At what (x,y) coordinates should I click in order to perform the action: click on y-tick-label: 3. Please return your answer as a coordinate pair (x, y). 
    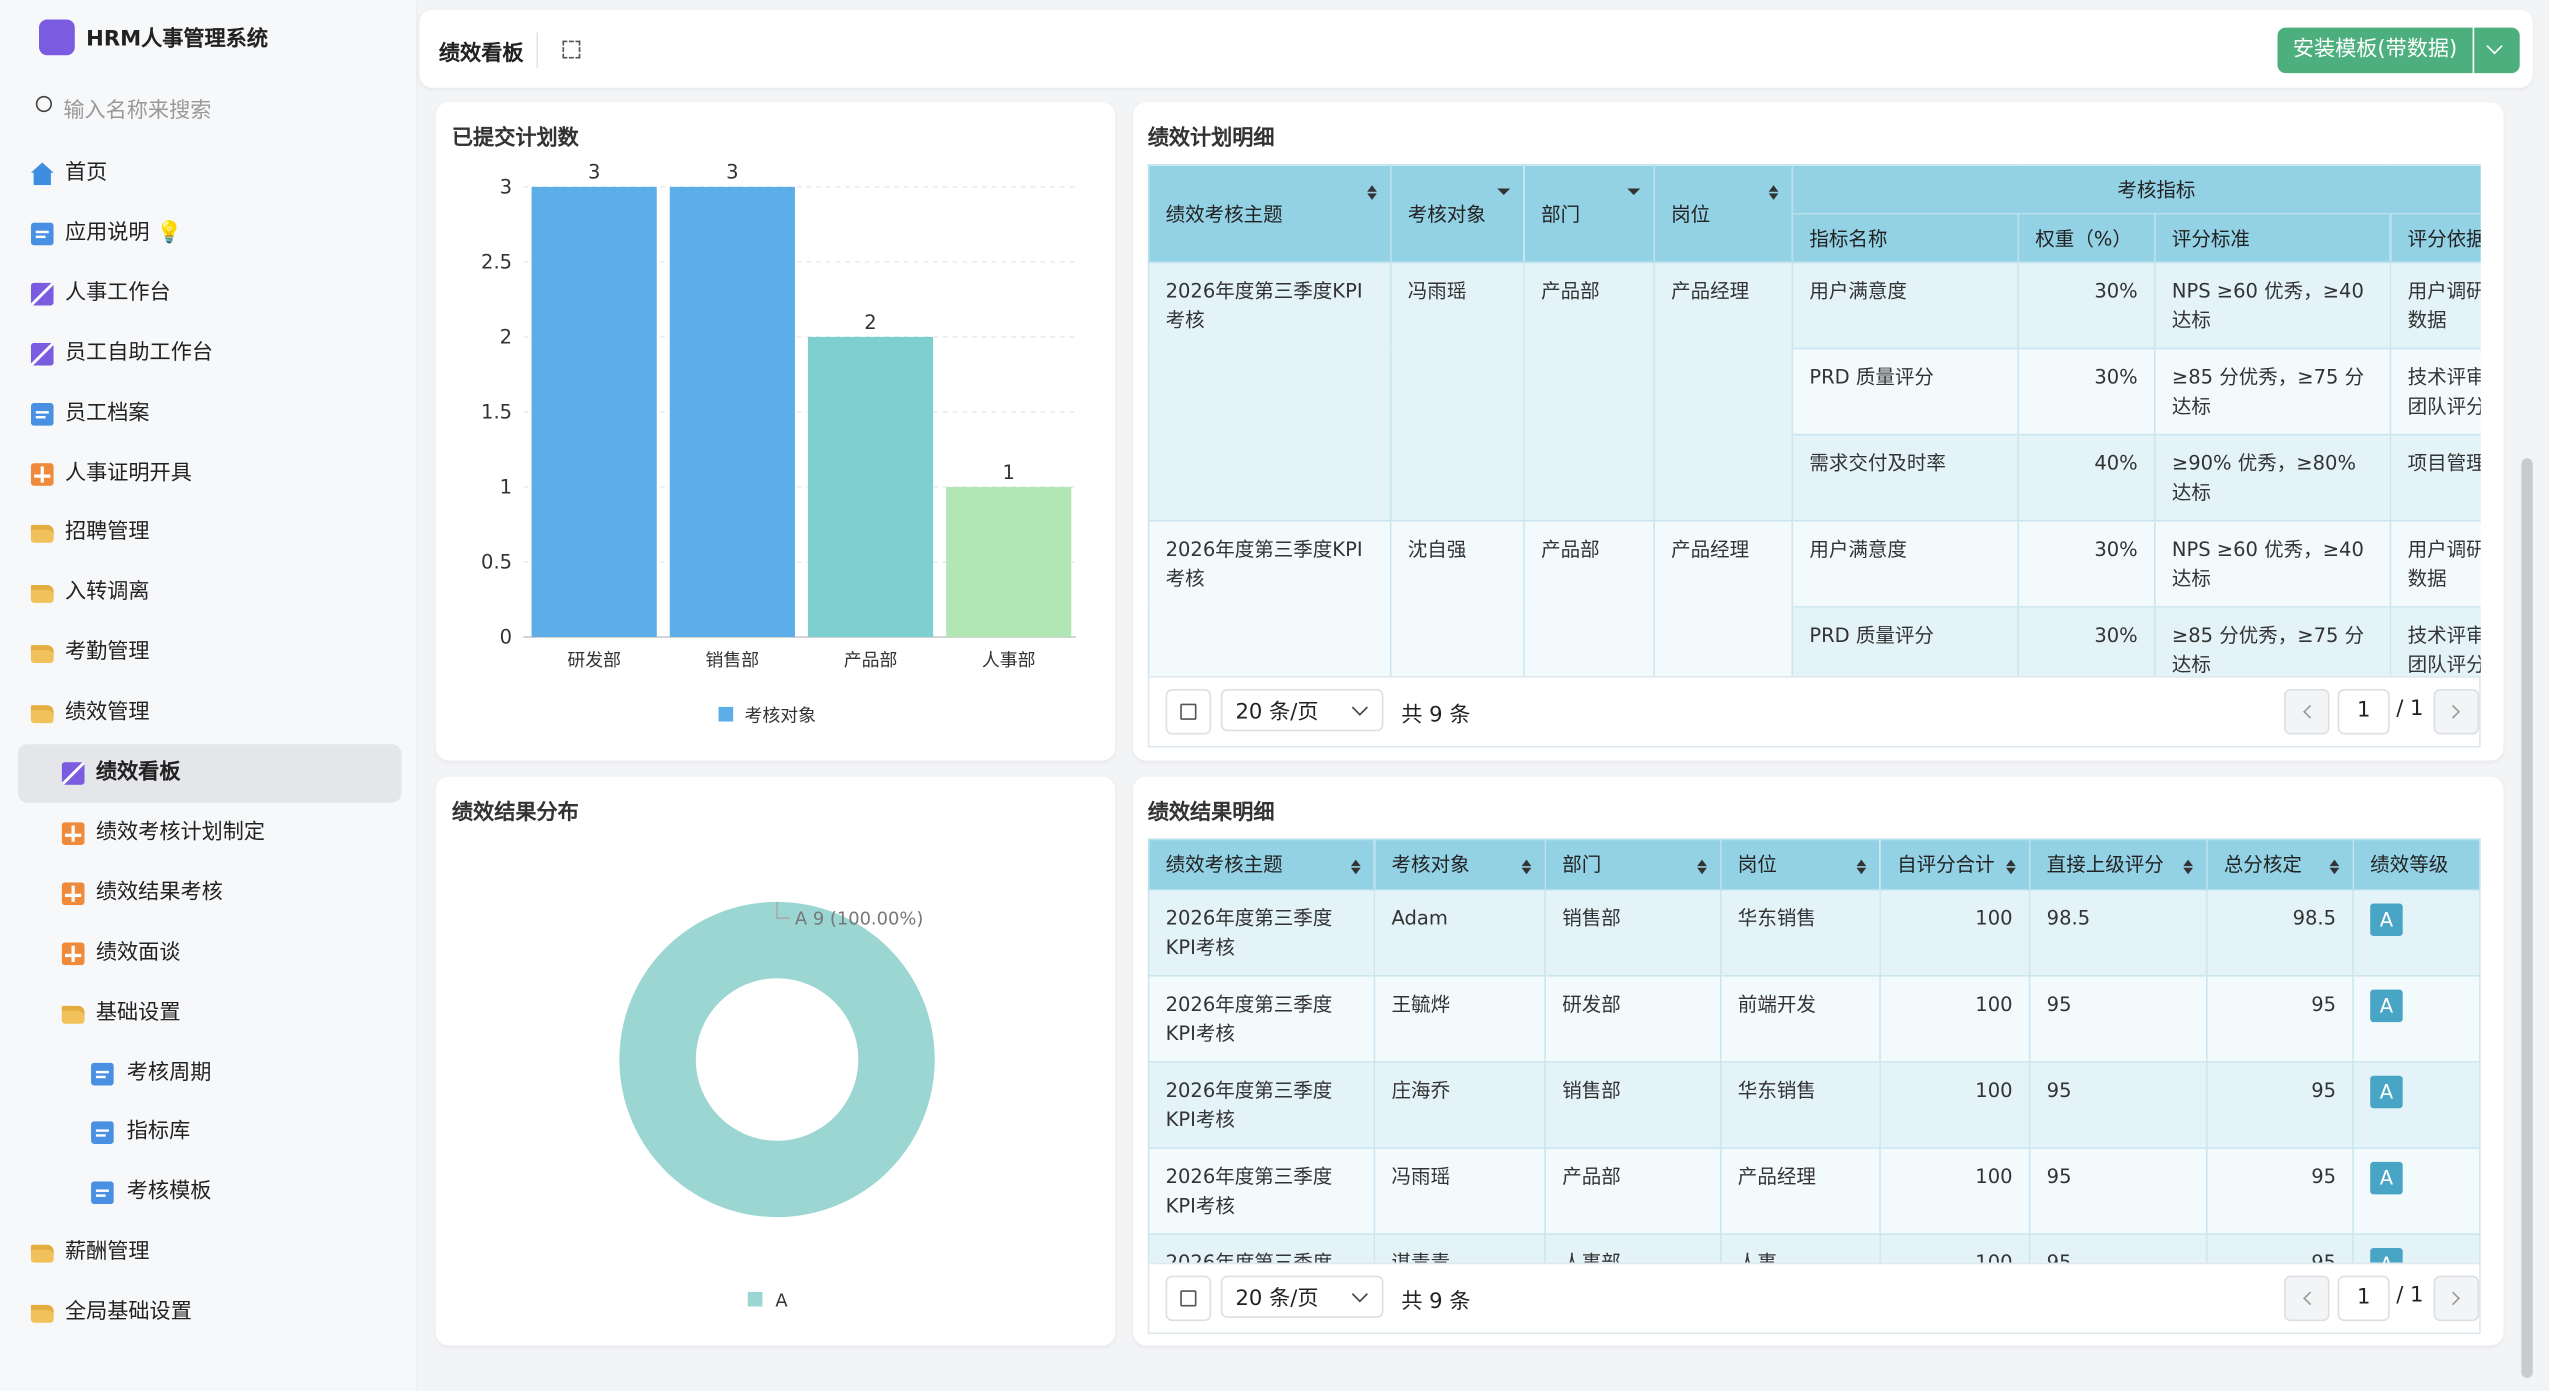
    Looking at the image, I should click on (506, 186).